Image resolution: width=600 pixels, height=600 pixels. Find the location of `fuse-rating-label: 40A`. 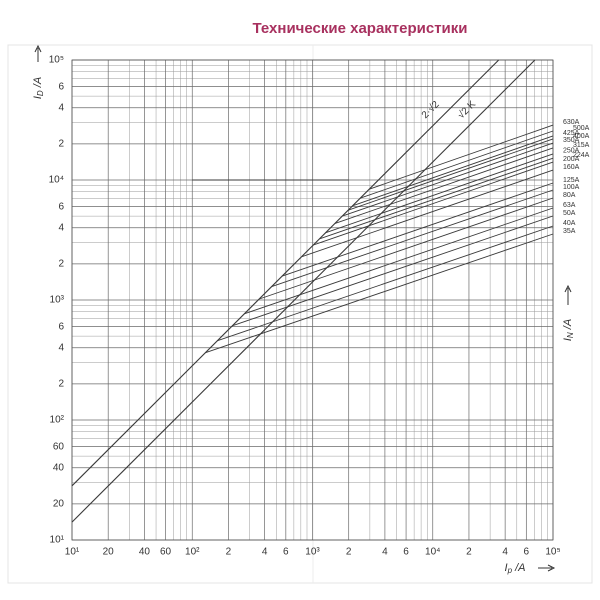

fuse-rating-label: 40A is located at coordinates (569, 223).